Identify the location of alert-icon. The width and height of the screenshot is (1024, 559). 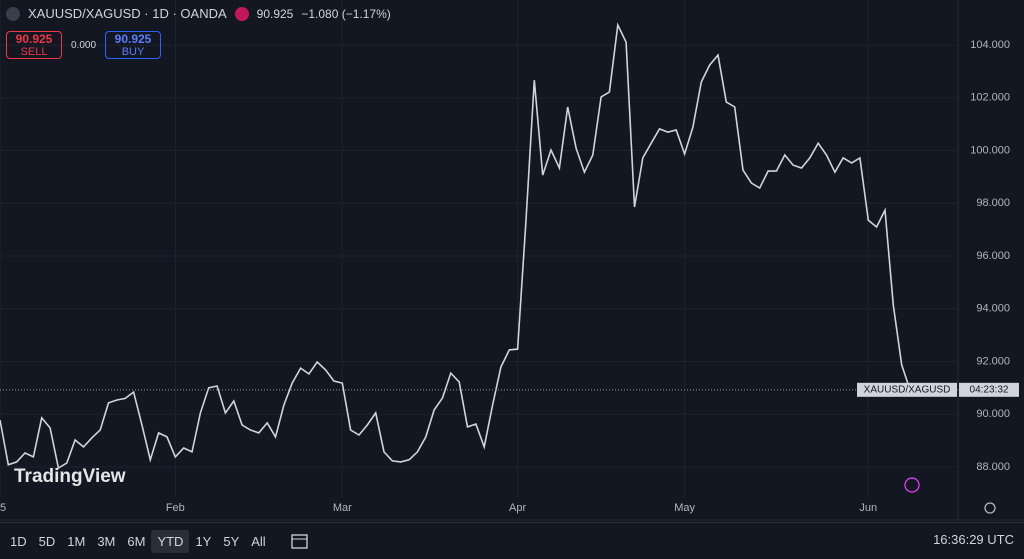
(912, 485).